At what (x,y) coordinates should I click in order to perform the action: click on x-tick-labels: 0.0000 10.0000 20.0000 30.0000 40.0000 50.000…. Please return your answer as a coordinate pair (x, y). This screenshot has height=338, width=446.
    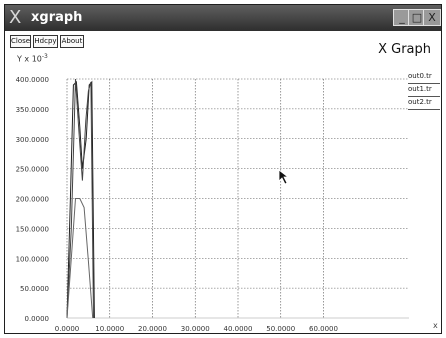
    Looking at the image, I should click on (196, 329).